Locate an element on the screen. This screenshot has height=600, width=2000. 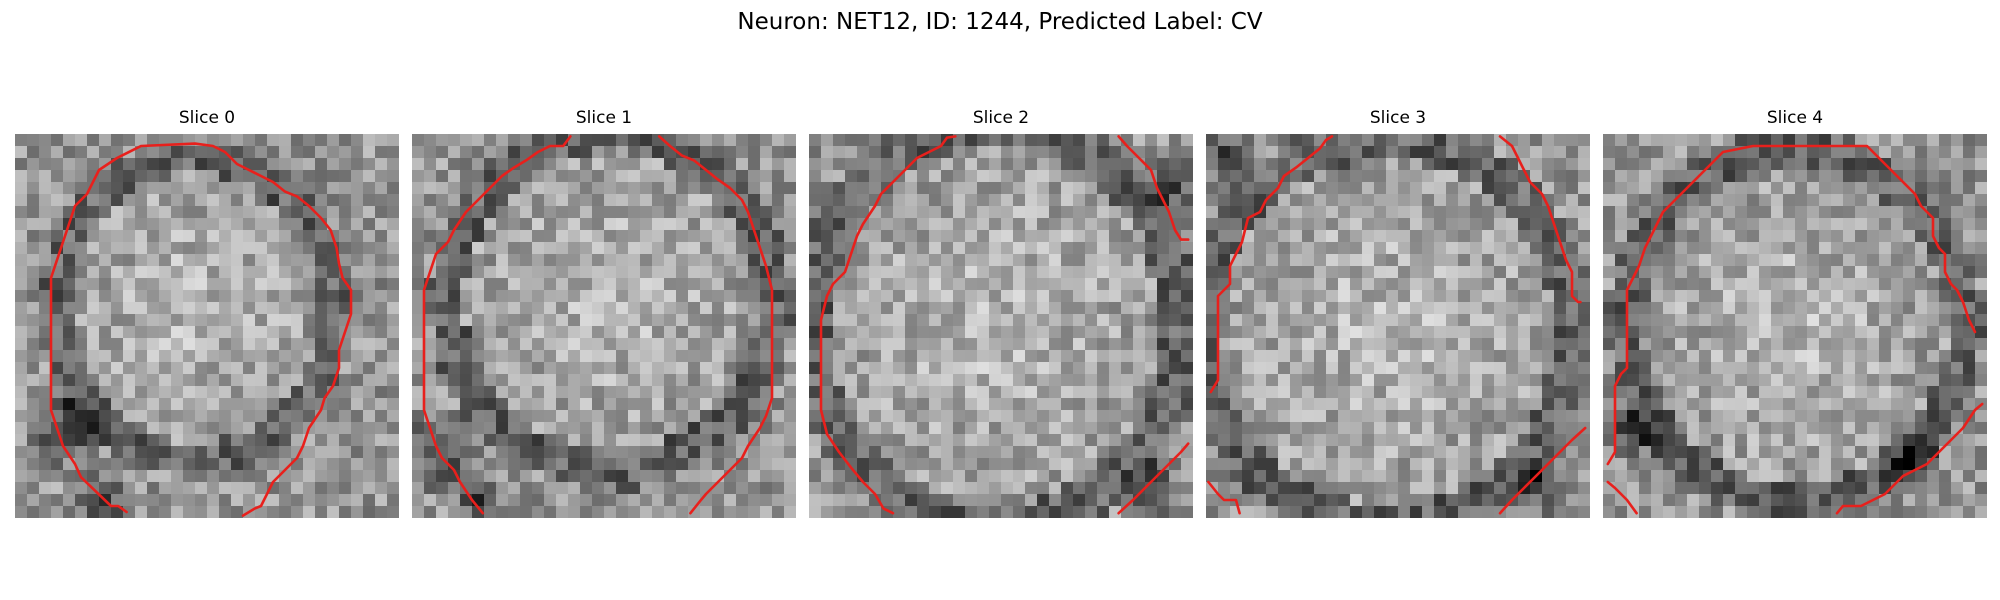
slice-panel-1: Slice 1 is located at coordinates (604, 315).